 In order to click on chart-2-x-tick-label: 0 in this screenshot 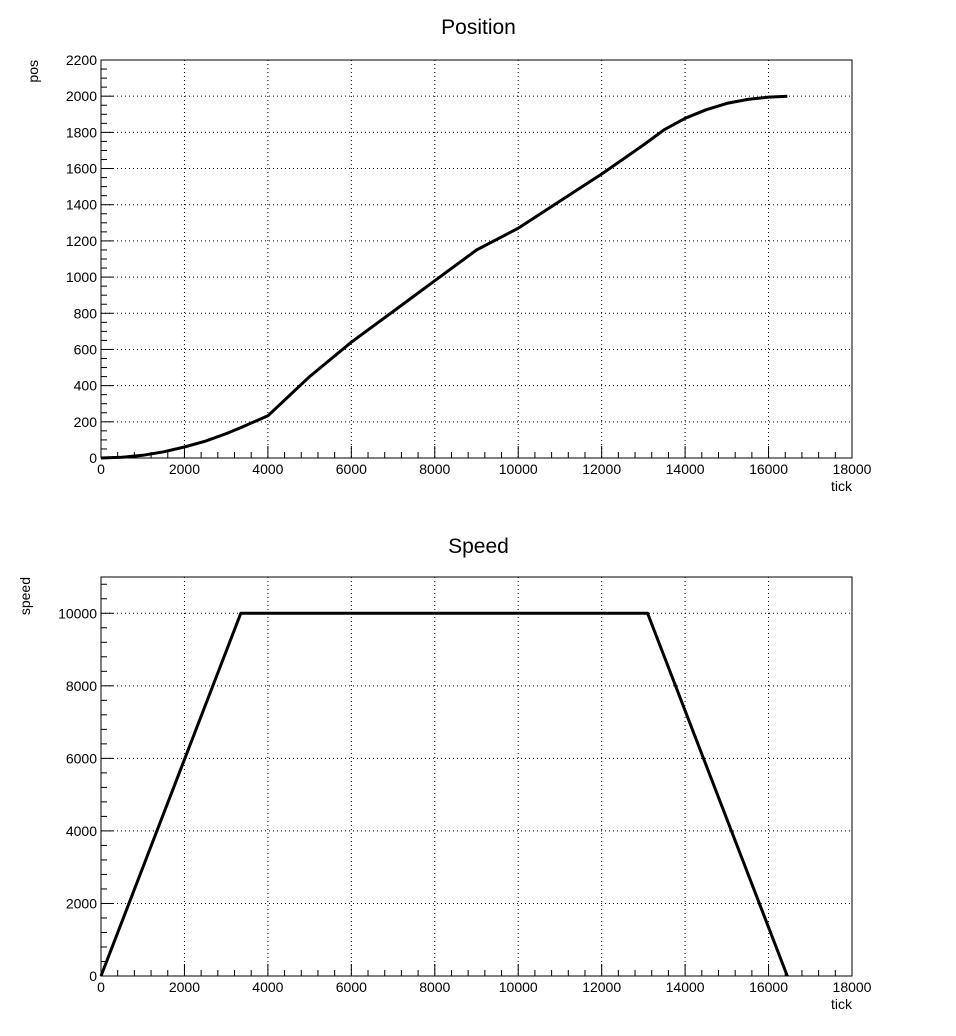, I will do `click(101, 987)`.